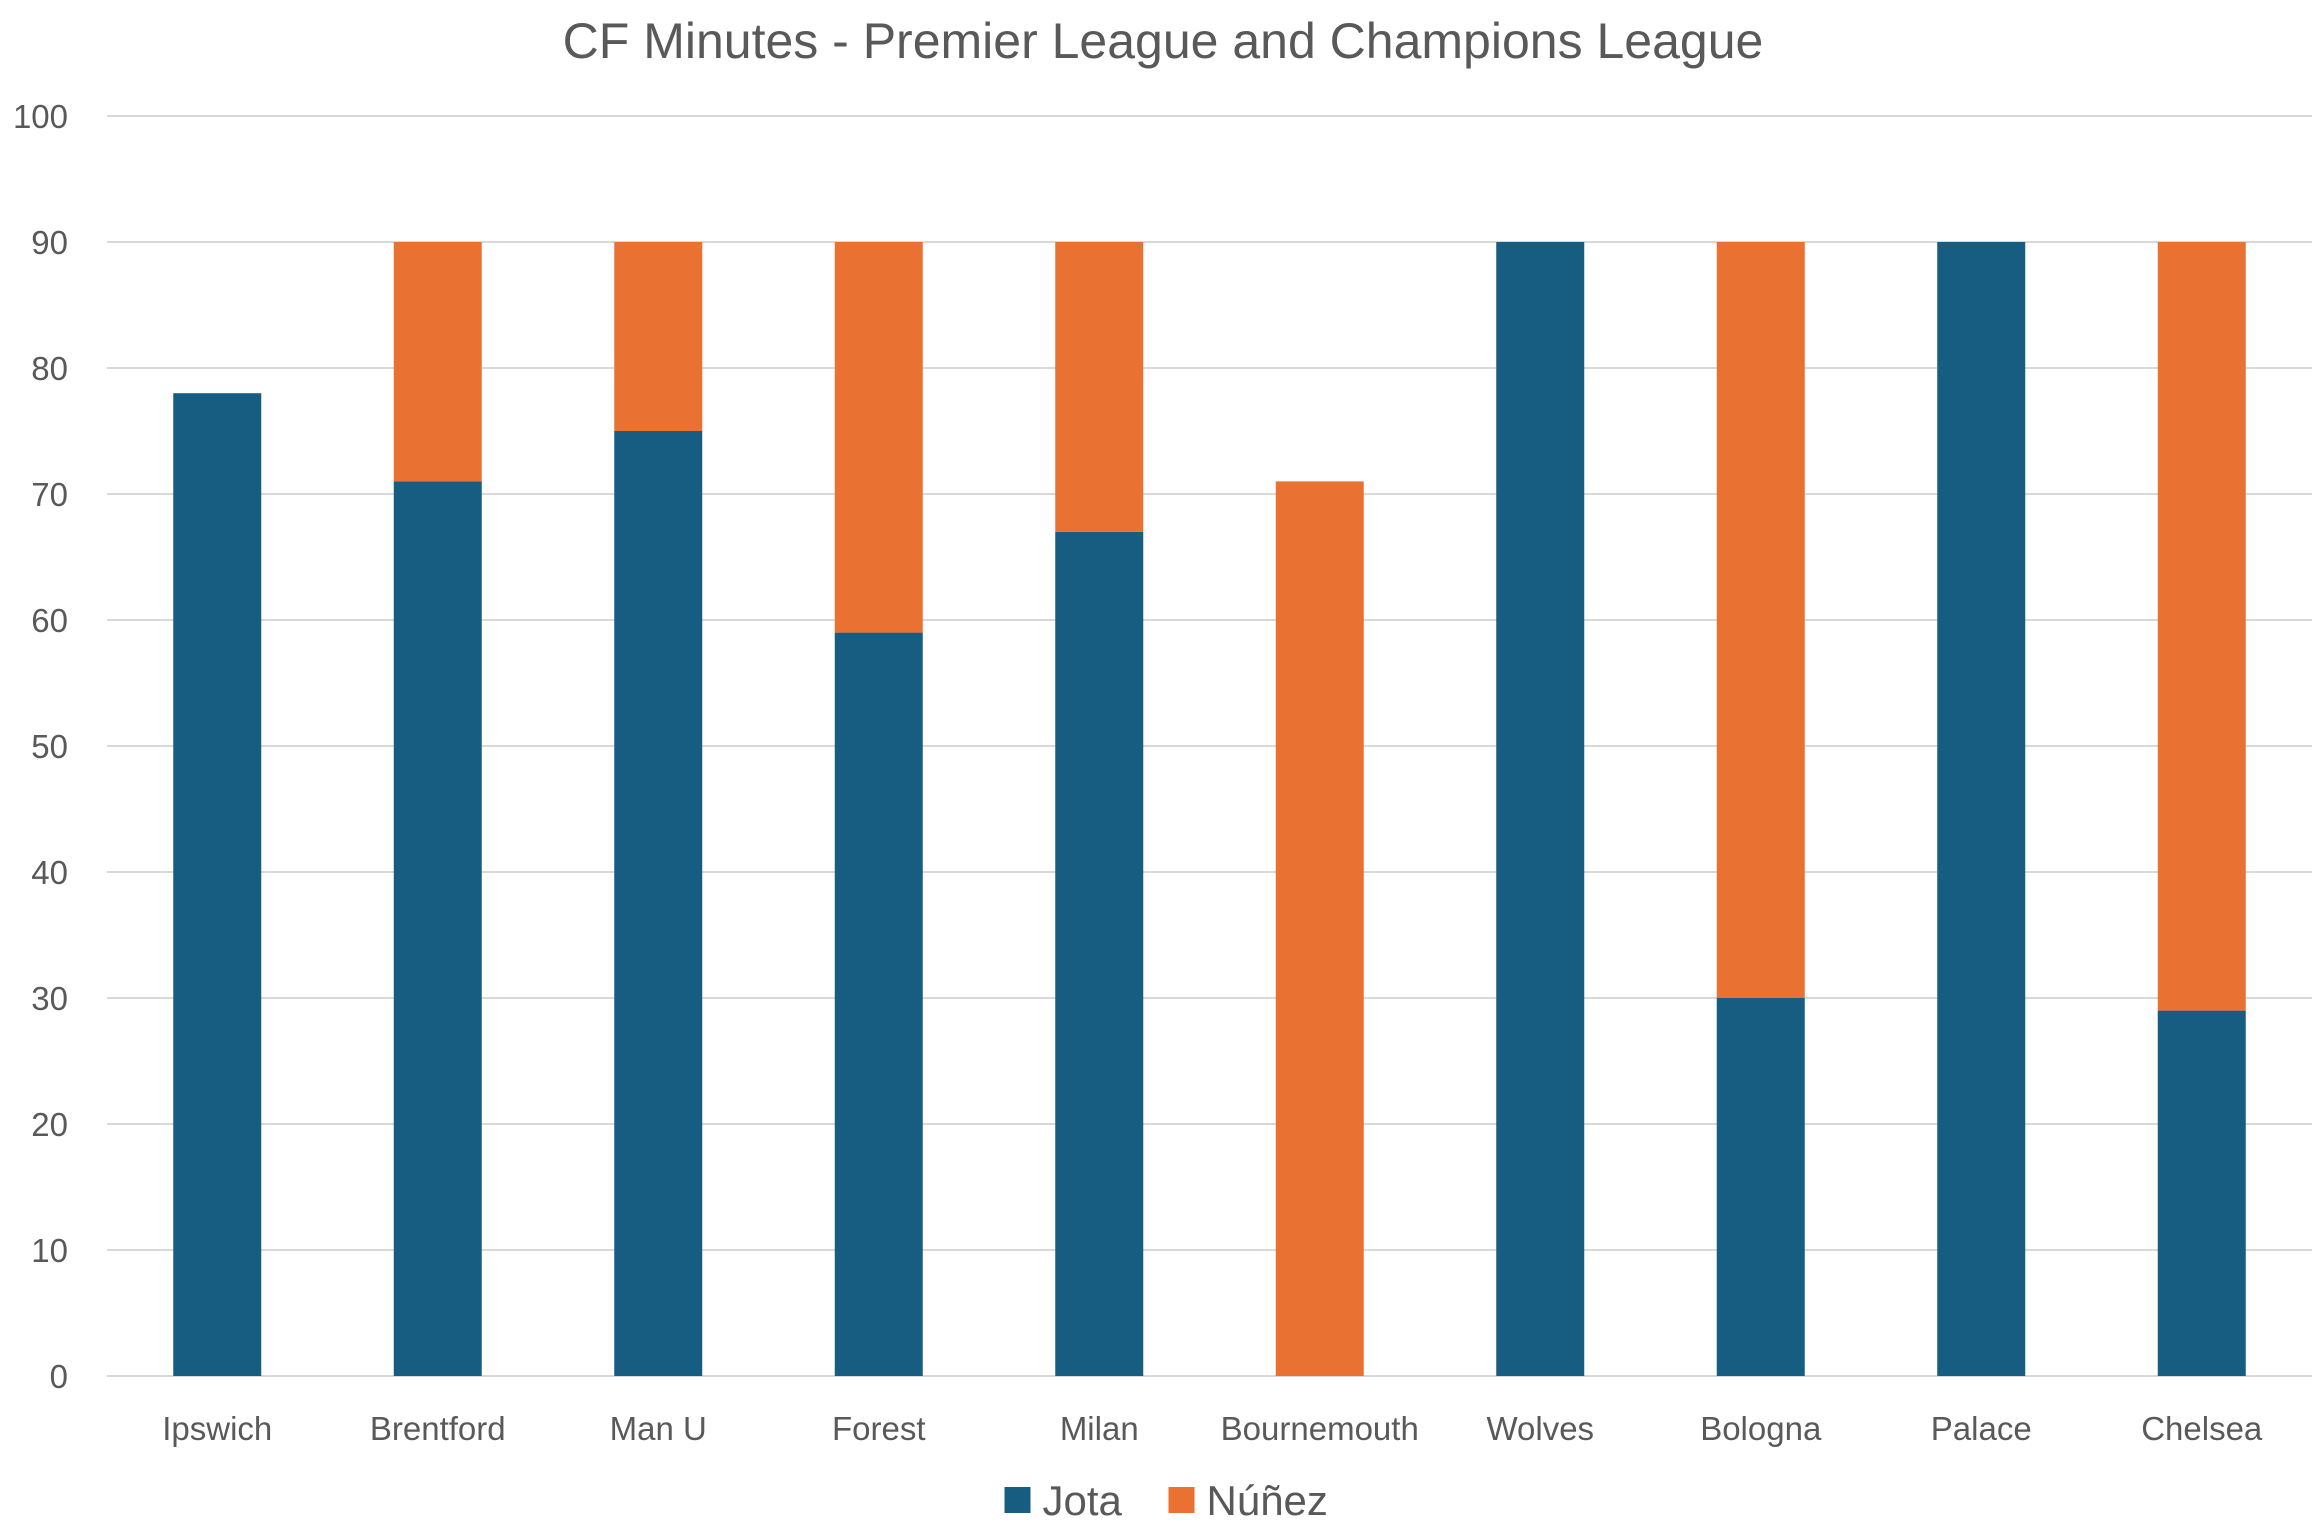 The image size is (2316, 1540). Describe the element at coordinates (437, 362) in the screenshot. I see `bar-brentford-núñez` at that location.